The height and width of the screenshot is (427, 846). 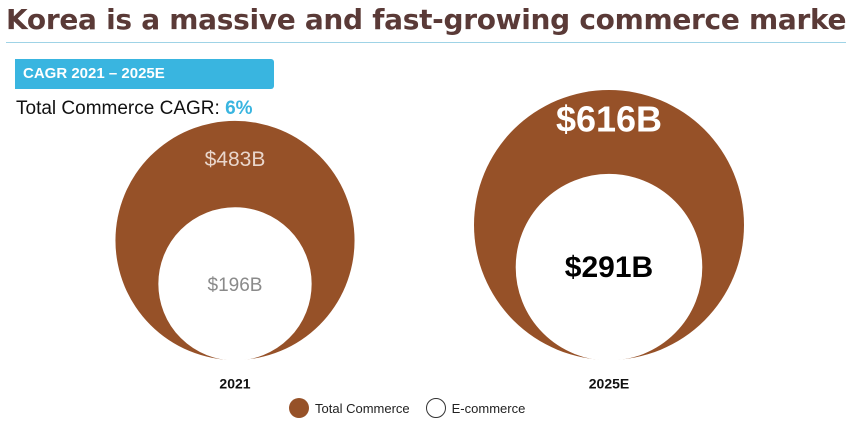 What do you see at coordinates (299, 408) in the screenshot?
I see `legend-swatch-total-commerce` at bounding box center [299, 408].